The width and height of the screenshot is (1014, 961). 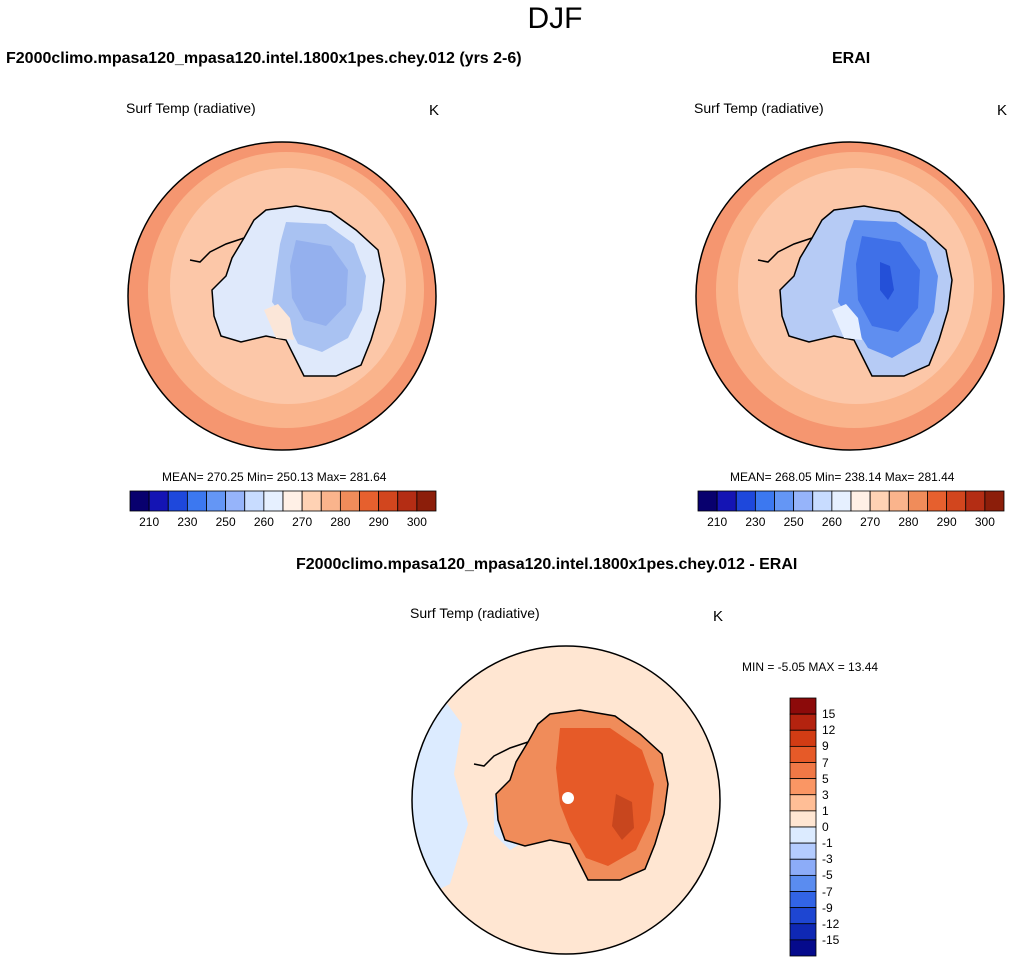 I want to click on panel-1-colorbar-ticks: 210 230 250 260 270 280 290 300, so click(x=283, y=523).